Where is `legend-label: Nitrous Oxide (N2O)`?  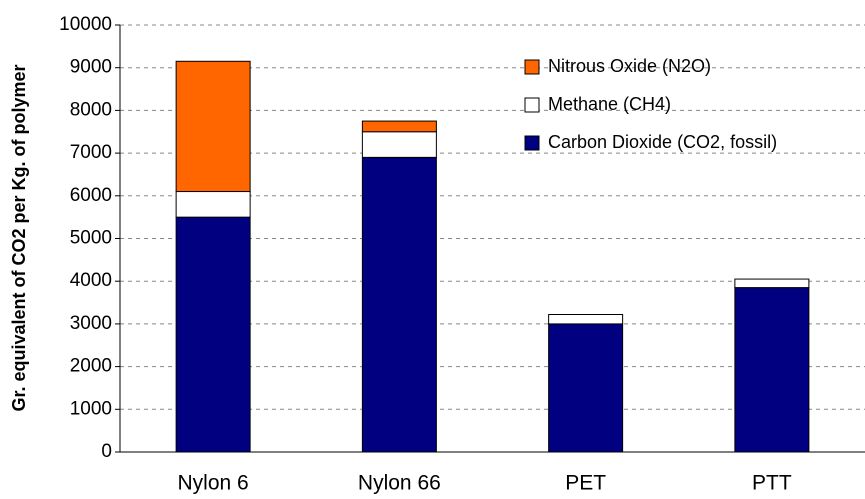
legend-label: Nitrous Oxide (N2O) is located at coordinates (629, 66).